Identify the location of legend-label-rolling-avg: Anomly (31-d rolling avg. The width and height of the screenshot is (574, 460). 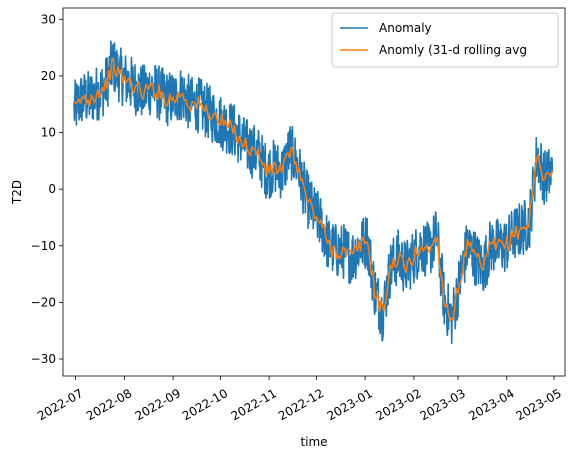
(453, 50).